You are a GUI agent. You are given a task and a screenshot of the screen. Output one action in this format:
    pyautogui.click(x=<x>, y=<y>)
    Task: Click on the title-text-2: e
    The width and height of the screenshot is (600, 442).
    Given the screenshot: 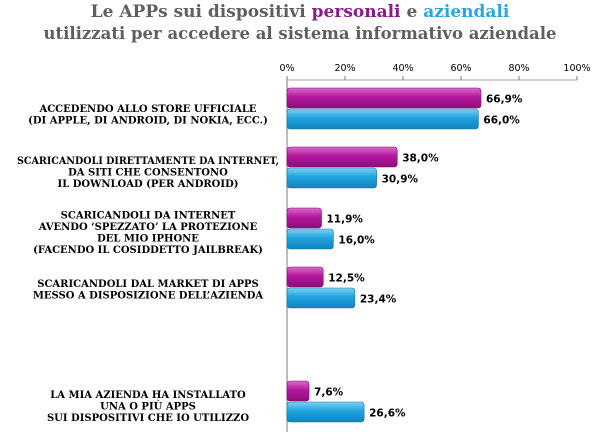 What is the action you would take?
    pyautogui.click(x=412, y=12)
    